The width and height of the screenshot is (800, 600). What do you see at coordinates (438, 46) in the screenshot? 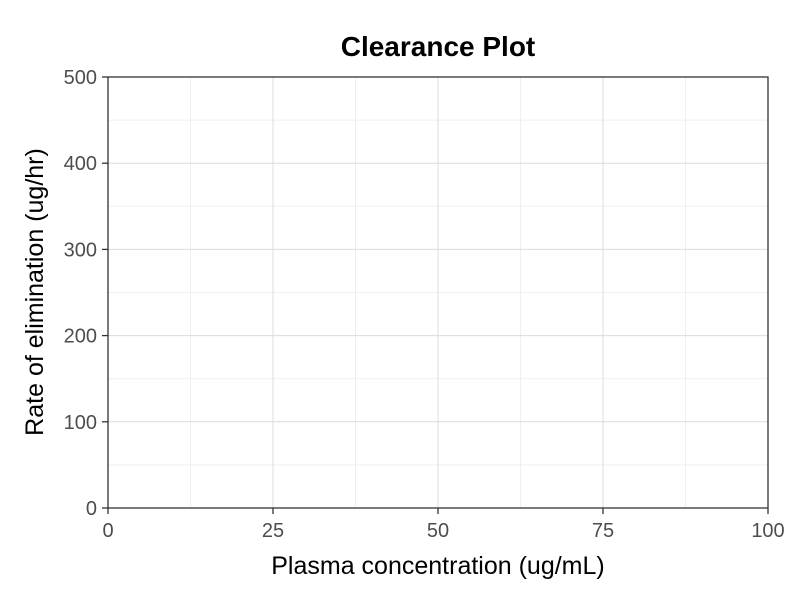
I see `chart-title: Clearance Plot` at bounding box center [438, 46].